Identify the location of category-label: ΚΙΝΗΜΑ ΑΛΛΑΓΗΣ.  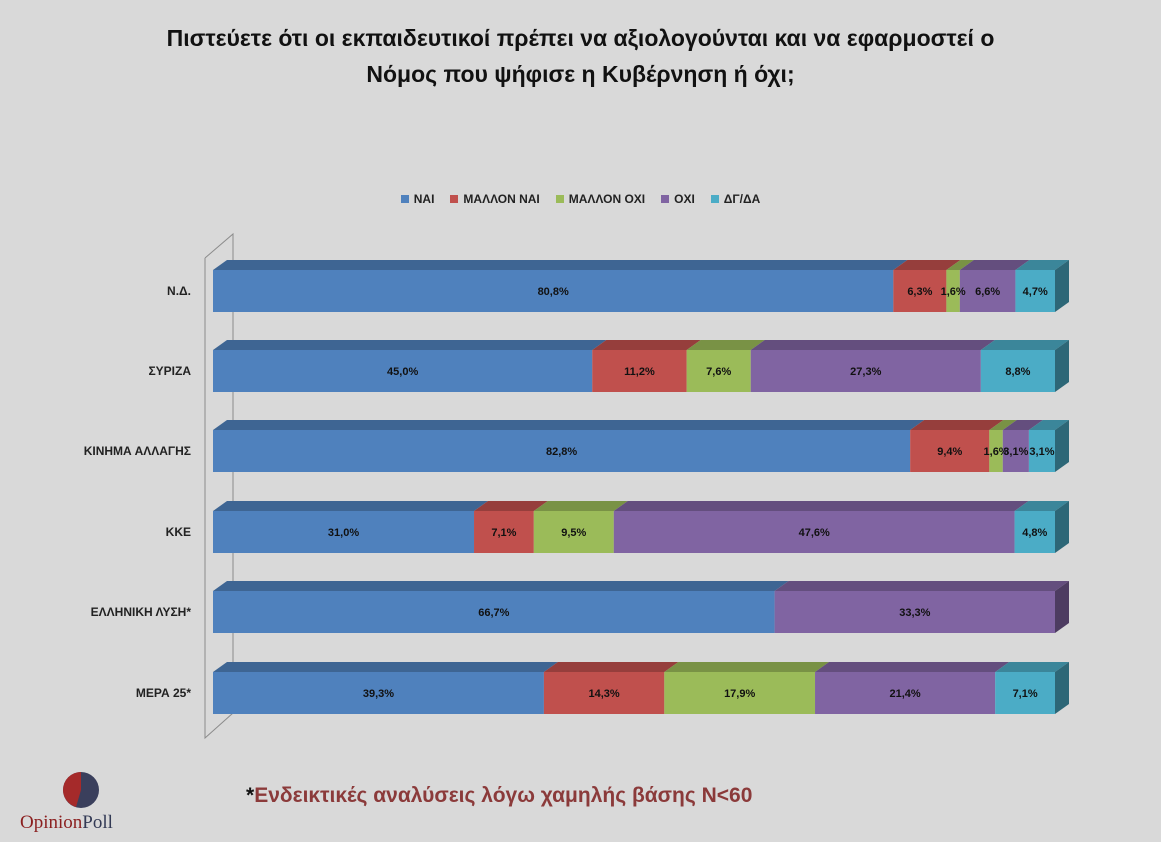
(137, 451).